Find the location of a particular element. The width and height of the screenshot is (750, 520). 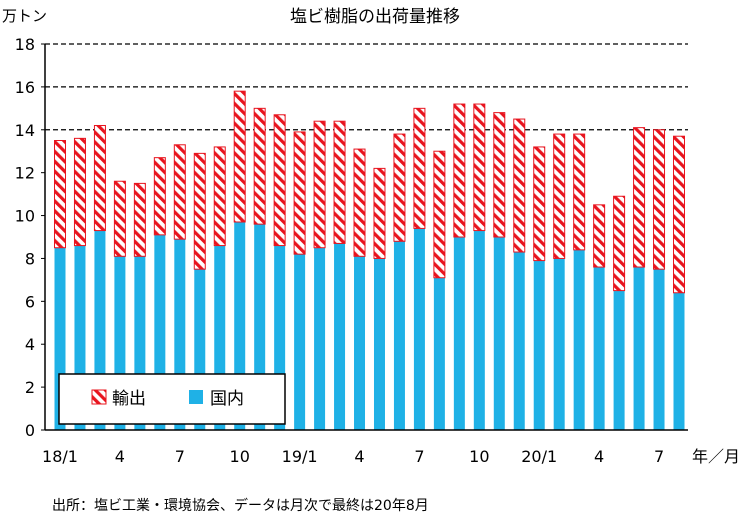

legend-swatch-domestic is located at coordinates (196, 397).